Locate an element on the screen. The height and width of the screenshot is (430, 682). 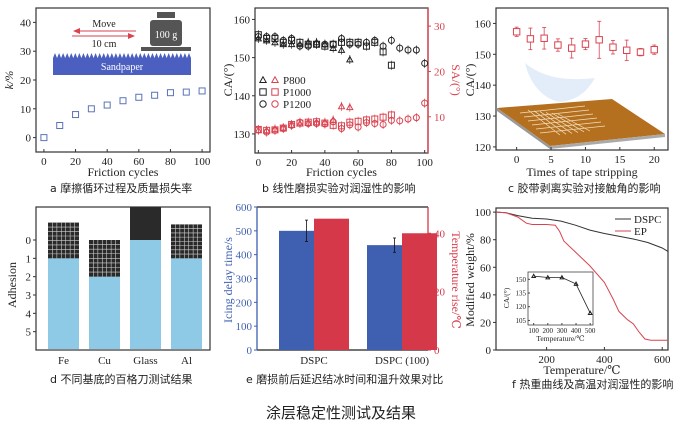
figure-title: 涂层稳定性测试及结果 is located at coordinates (340, 413).